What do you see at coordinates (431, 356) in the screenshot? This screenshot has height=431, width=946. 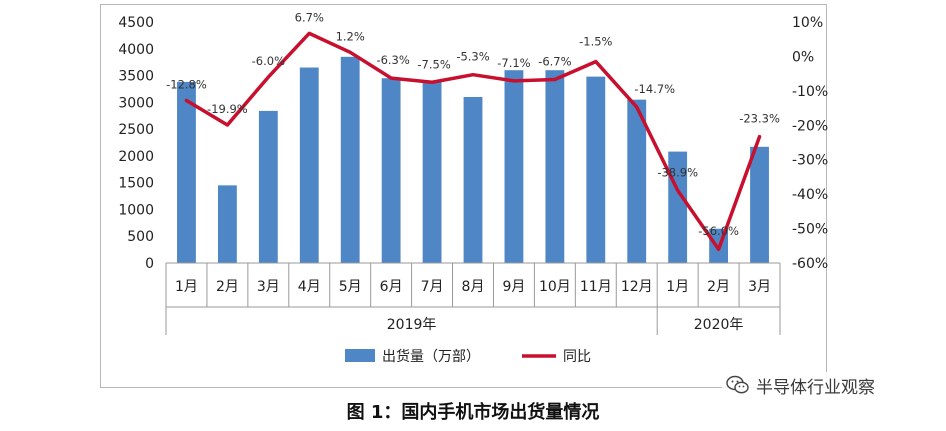 I see `legend-label-bar: 出货量（万部）` at bounding box center [431, 356].